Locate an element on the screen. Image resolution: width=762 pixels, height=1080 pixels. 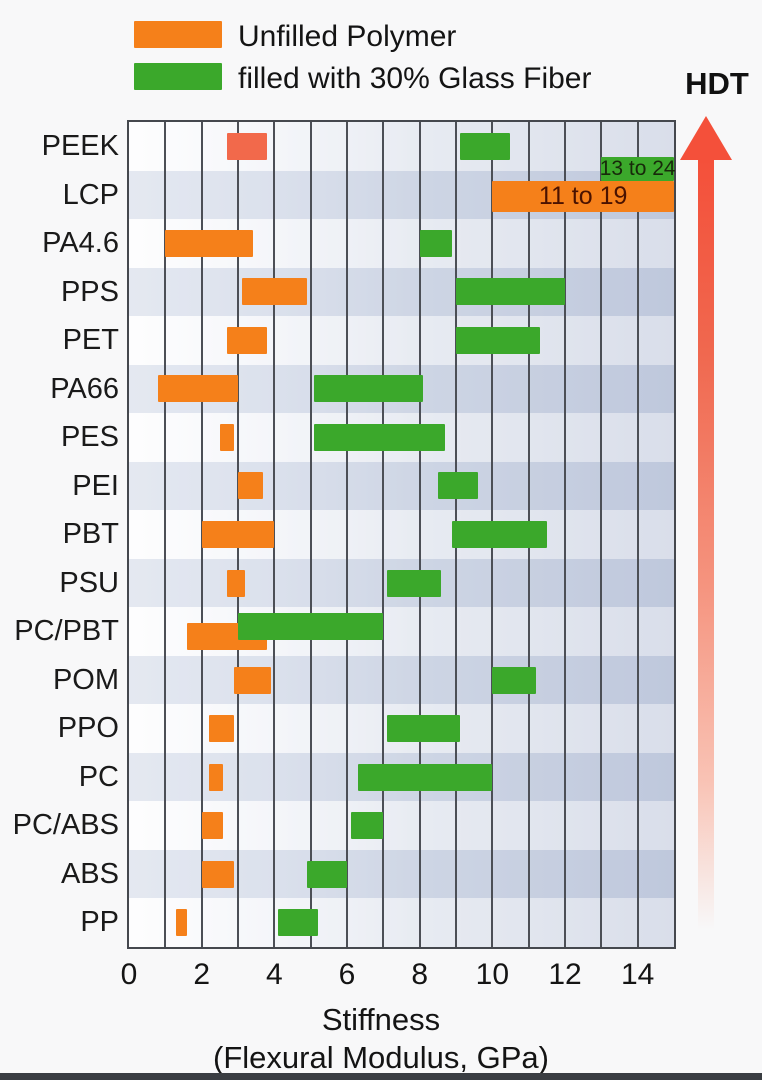
x-tick-10: 10 is located at coordinates (492, 974).